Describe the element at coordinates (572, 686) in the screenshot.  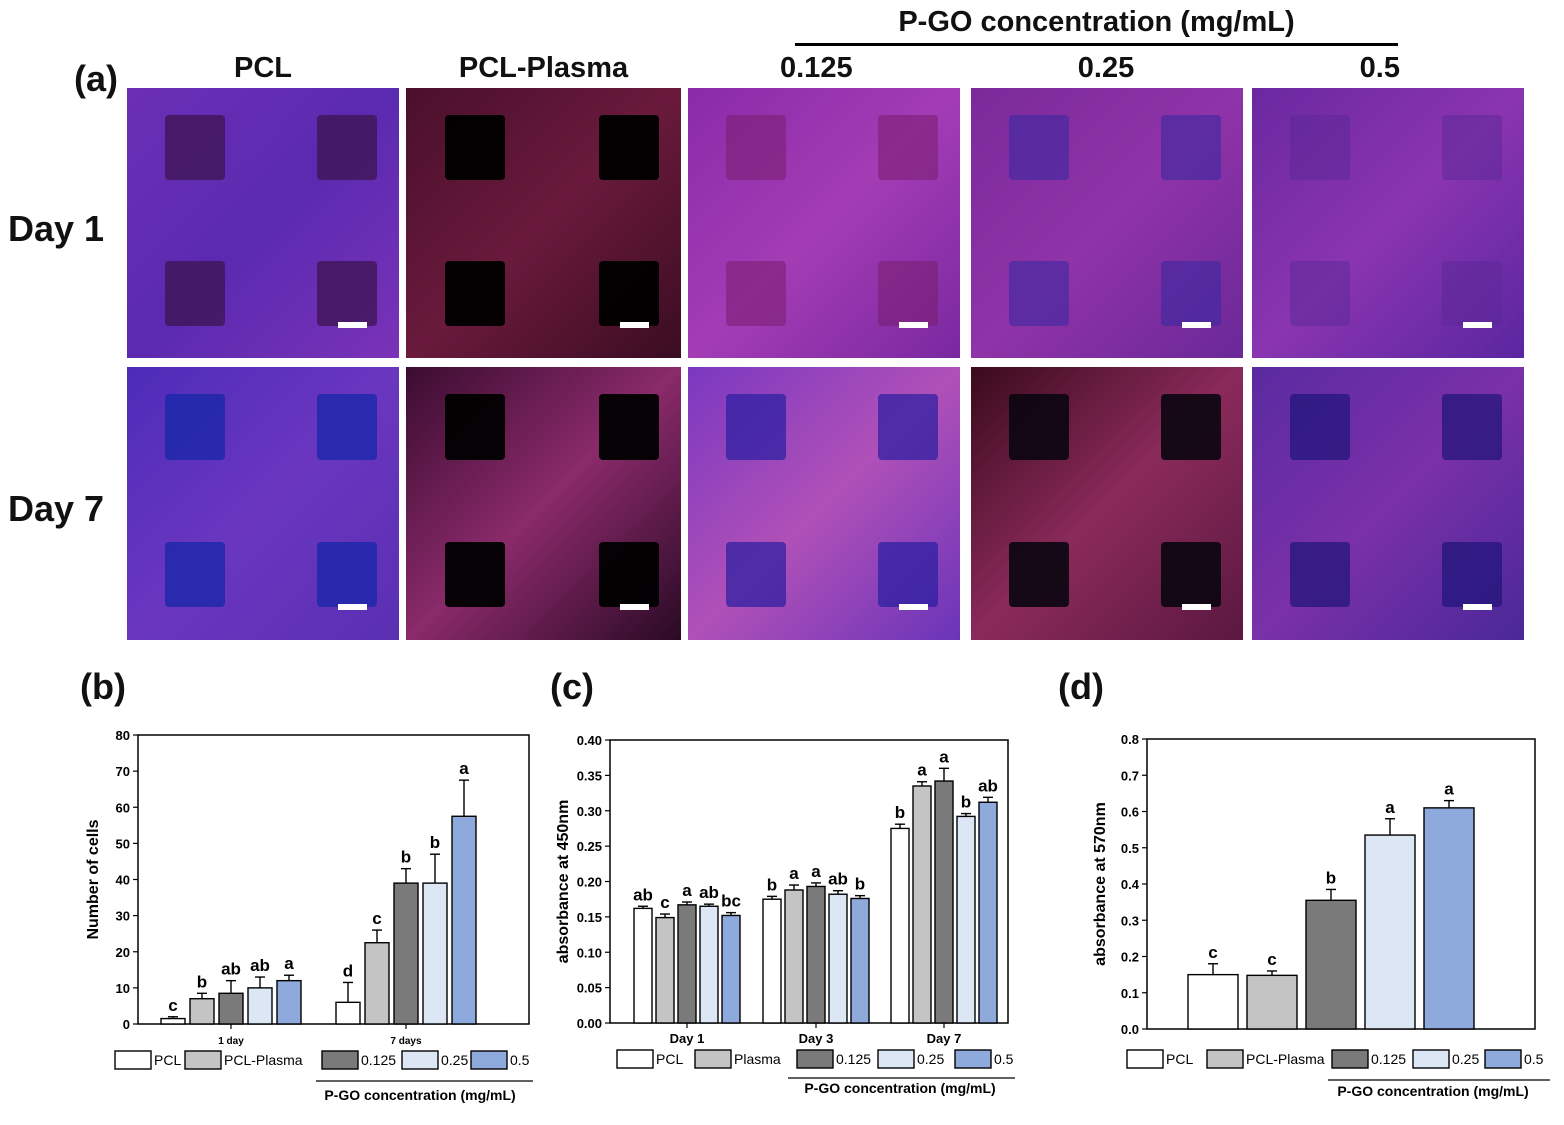
I see `panel-c-label: (c)` at that location.